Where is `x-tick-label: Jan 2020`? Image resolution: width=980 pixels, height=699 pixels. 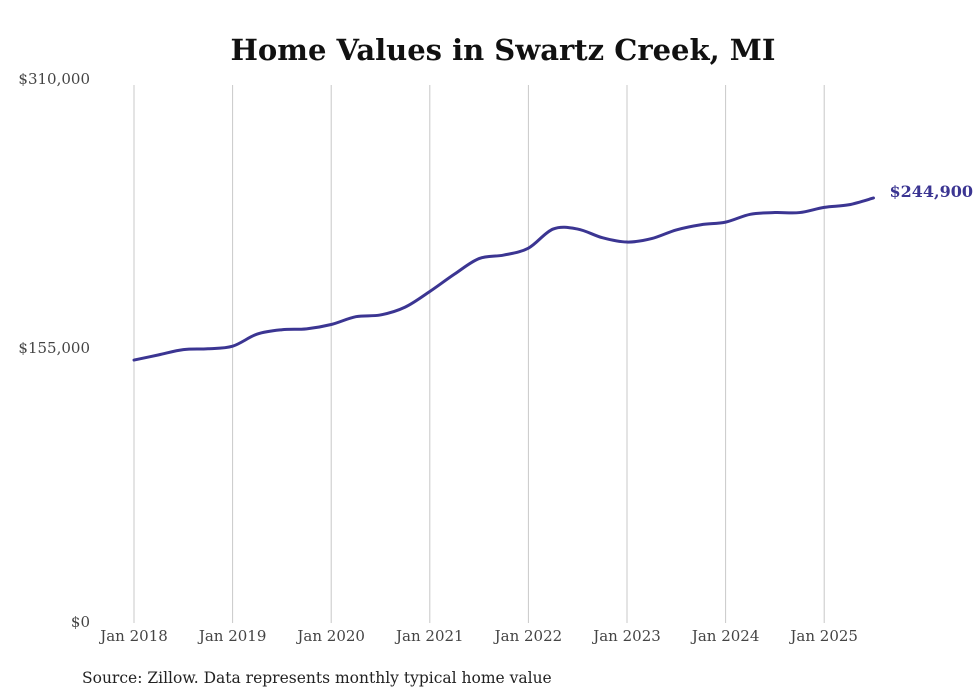 x-tick-label: Jan 2020 is located at coordinates (330, 636).